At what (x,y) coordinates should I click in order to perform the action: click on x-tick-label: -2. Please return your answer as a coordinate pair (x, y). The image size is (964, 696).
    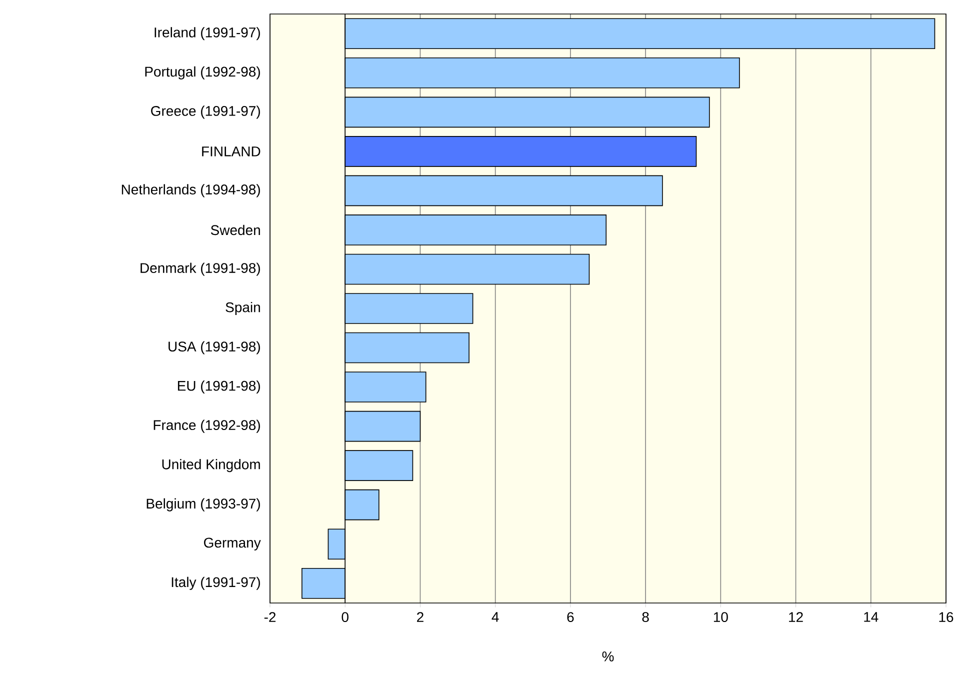
    Looking at the image, I should click on (270, 617).